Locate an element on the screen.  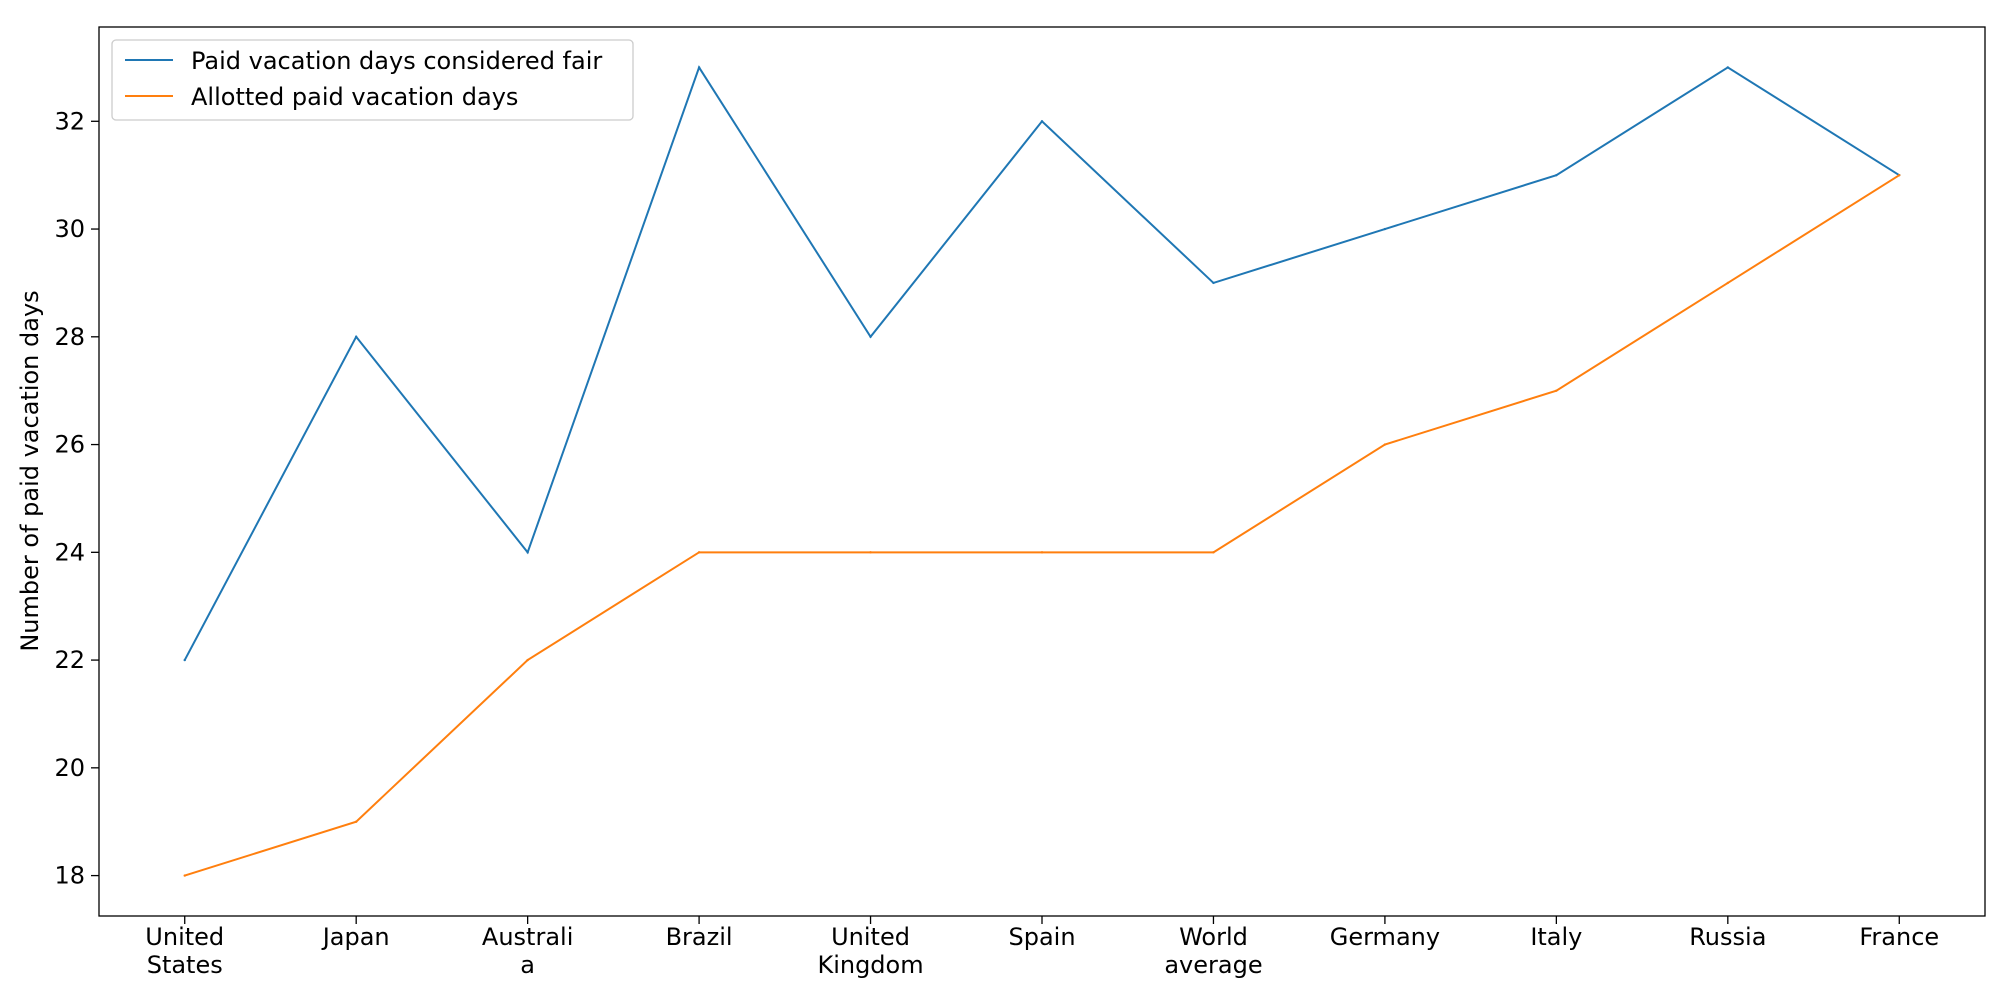
x-tick-label: World average is located at coordinates (1213, 951).